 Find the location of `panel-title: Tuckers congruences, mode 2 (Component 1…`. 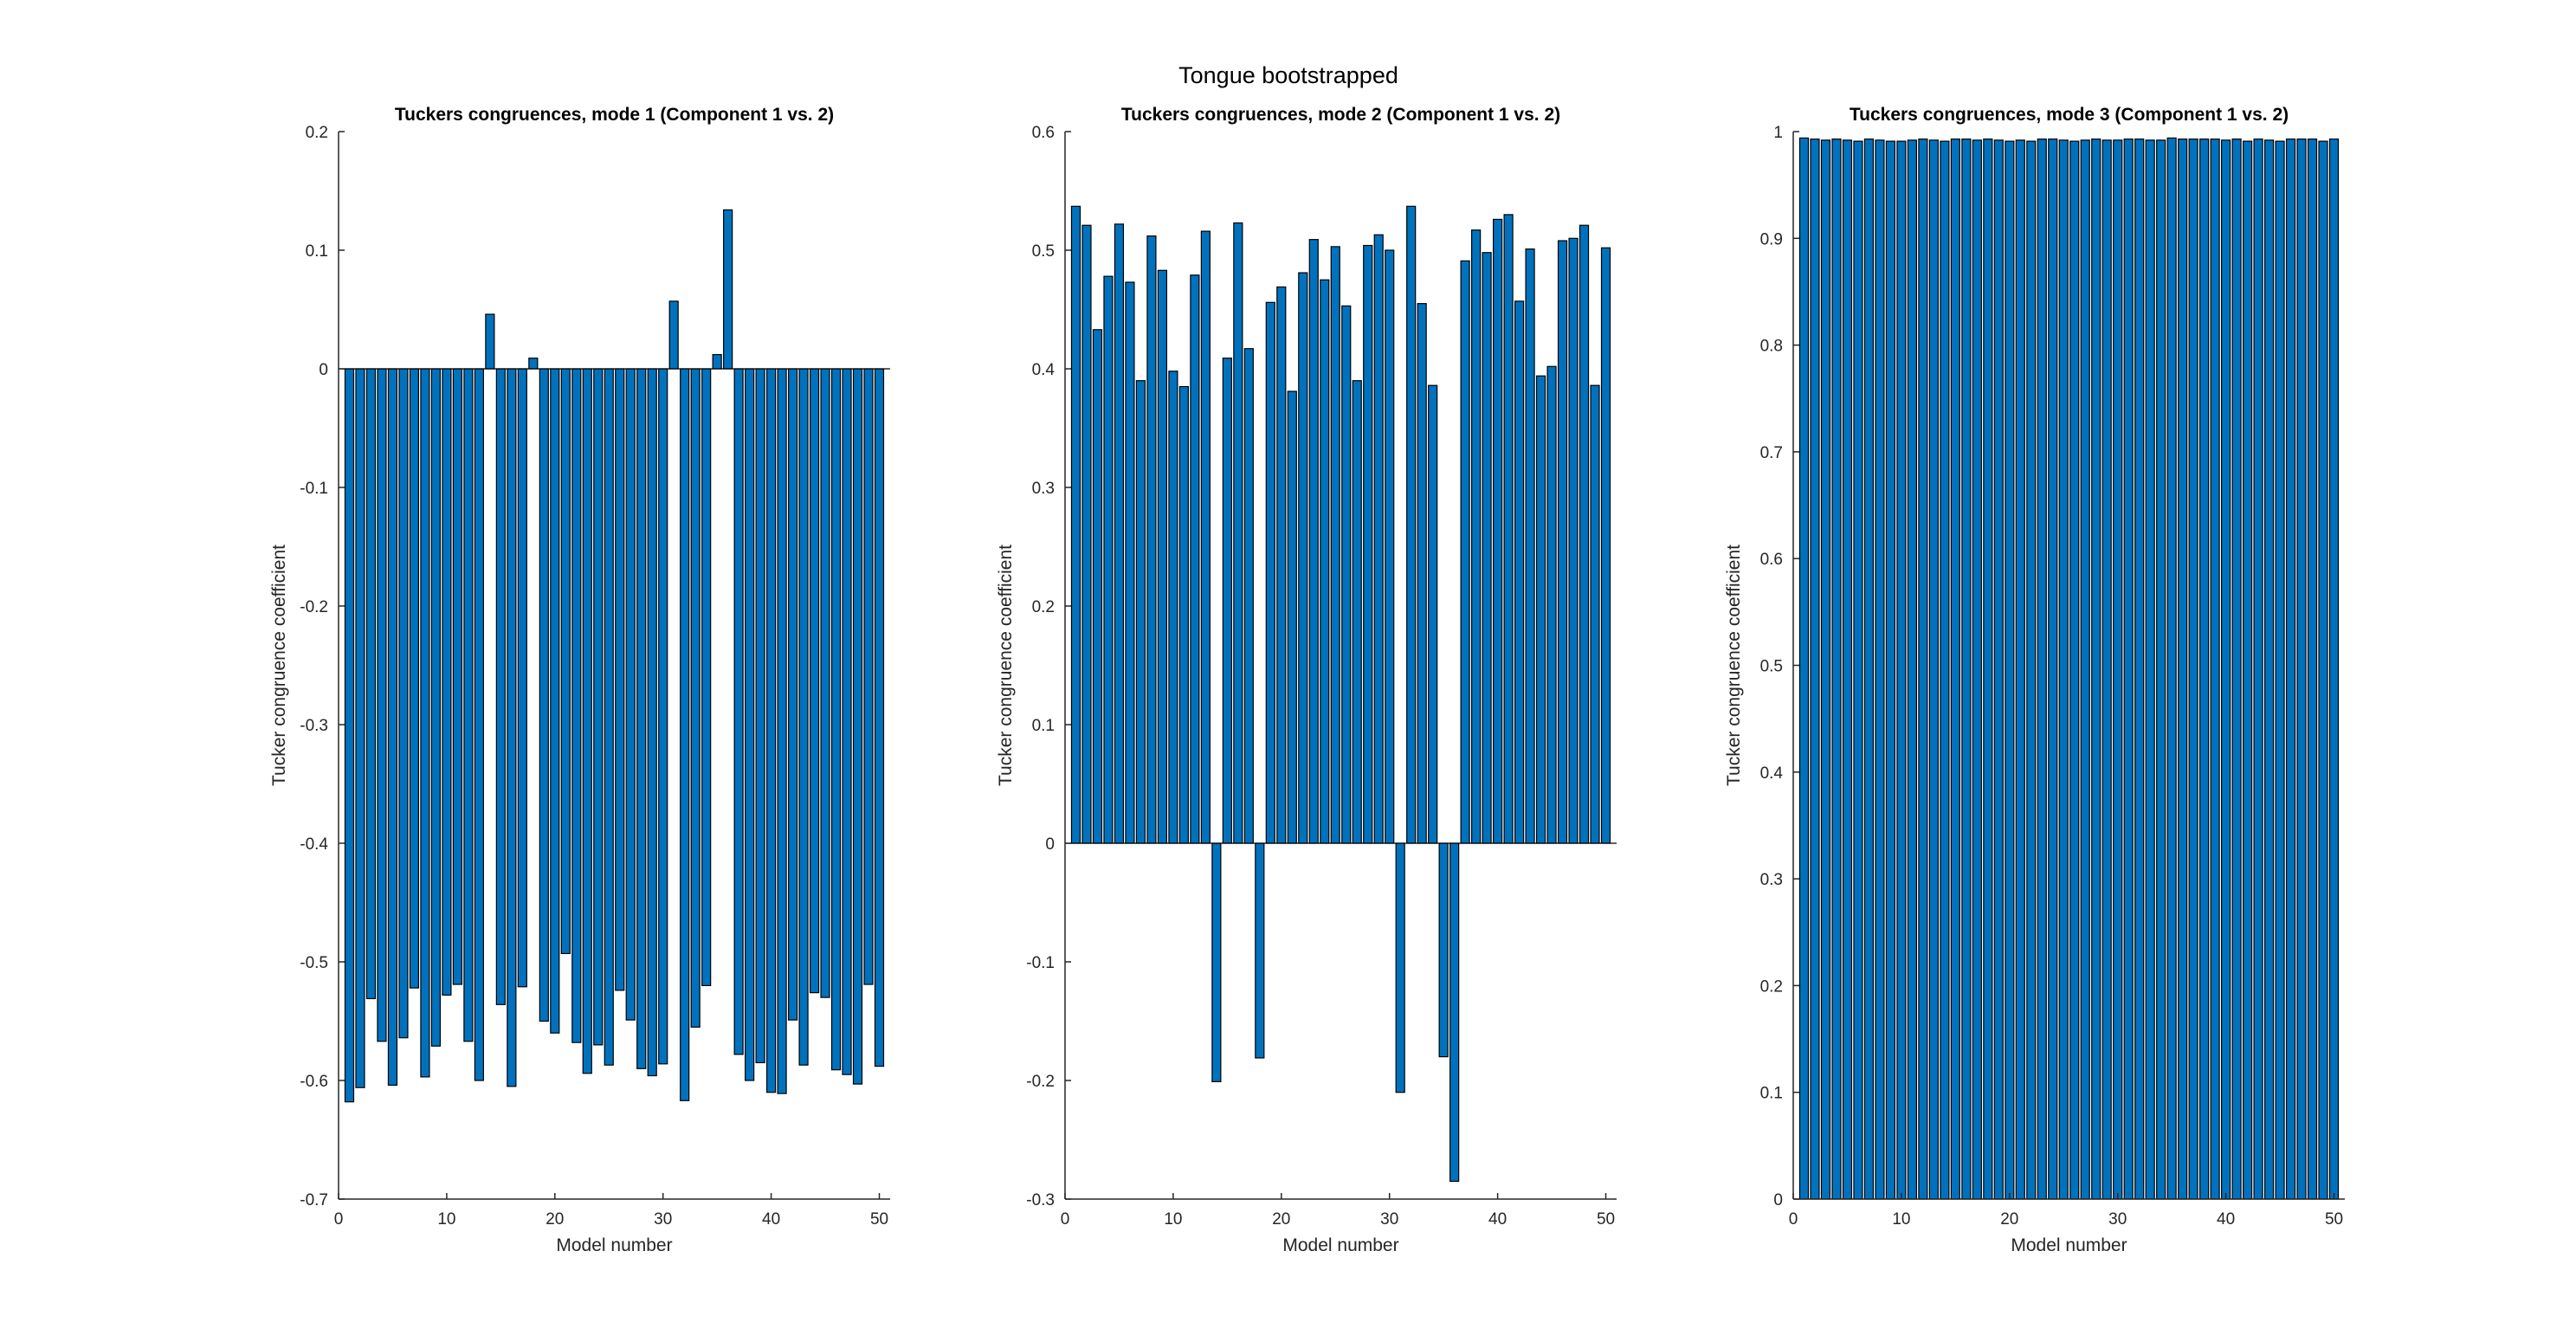

panel-title: Tuckers congruences, mode 2 (Component 1… is located at coordinates (1340, 115).